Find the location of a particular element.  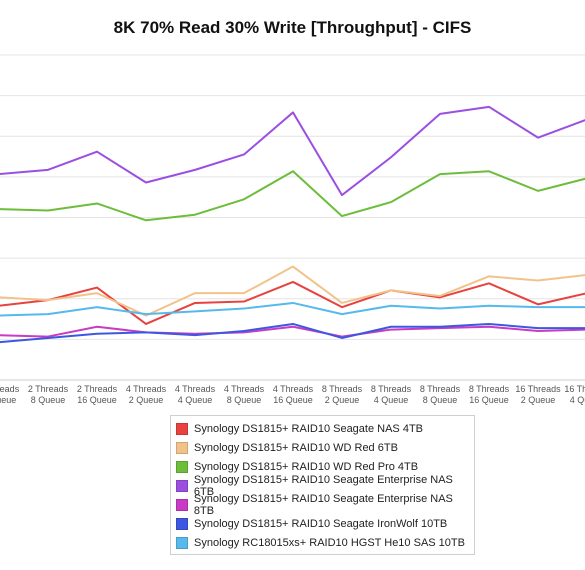

legend-item: Synology DS1815+ RAID10 WD Red Pro 4TB is located at coordinates (322, 466).